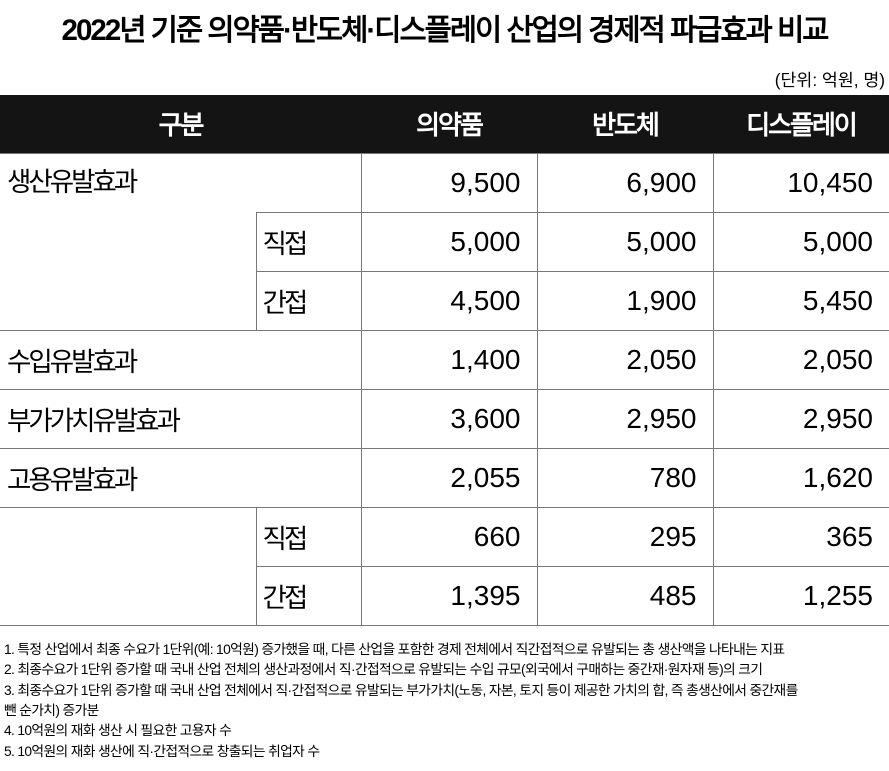 This screenshot has height=771, width=889. What do you see at coordinates (624, 360) in the screenshot?
I see `cell-import-semiconductor: 2,050` at bounding box center [624, 360].